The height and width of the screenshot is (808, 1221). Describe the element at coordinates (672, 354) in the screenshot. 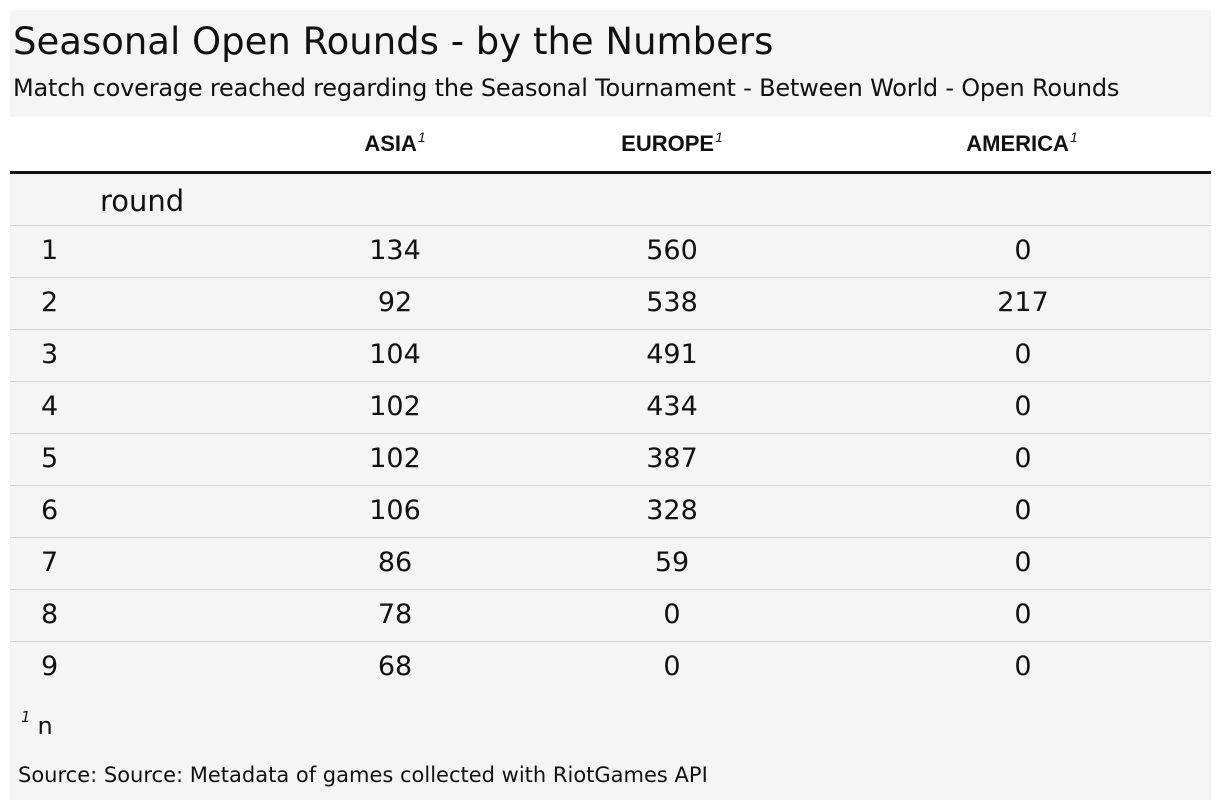

I see `europe-value-cell: 491` at that location.